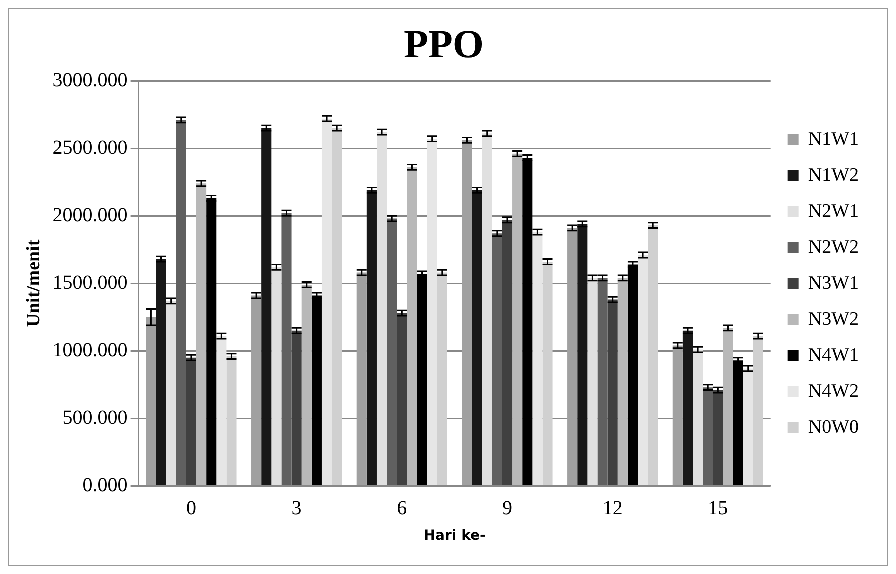 The image size is (896, 574). What do you see at coordinates (444, 43) in the screenshot?
I see `chart-title: PPO` at bounding box center [444, 43].